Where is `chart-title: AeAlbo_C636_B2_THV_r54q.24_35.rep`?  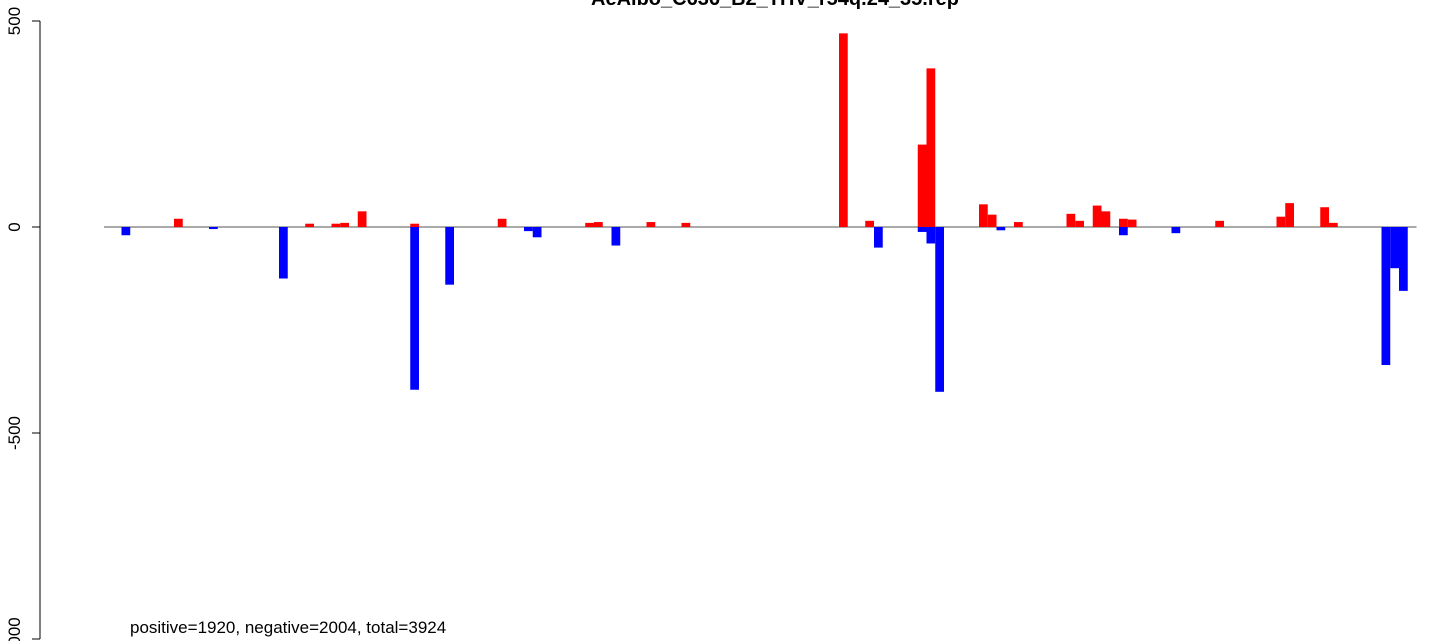 chart-title: AeAlbo_C636_B2_THV_r54q.24_35.rep is located at coordinates (775, 5).